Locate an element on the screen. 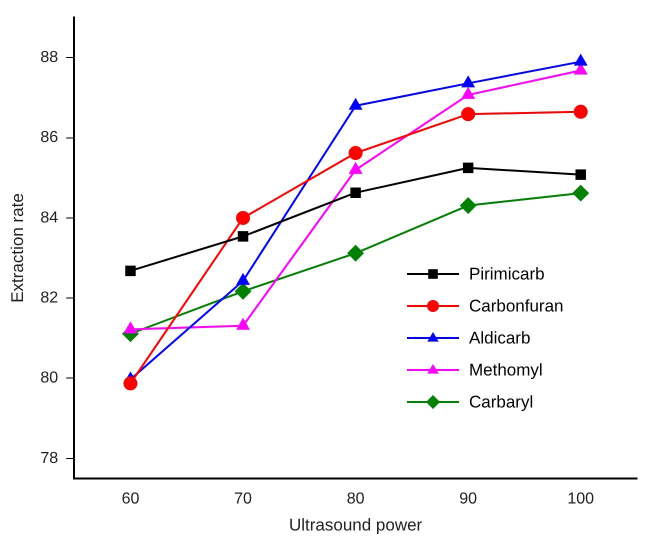  legend-label: Carbonfuran is located at coordinates (516, 306).